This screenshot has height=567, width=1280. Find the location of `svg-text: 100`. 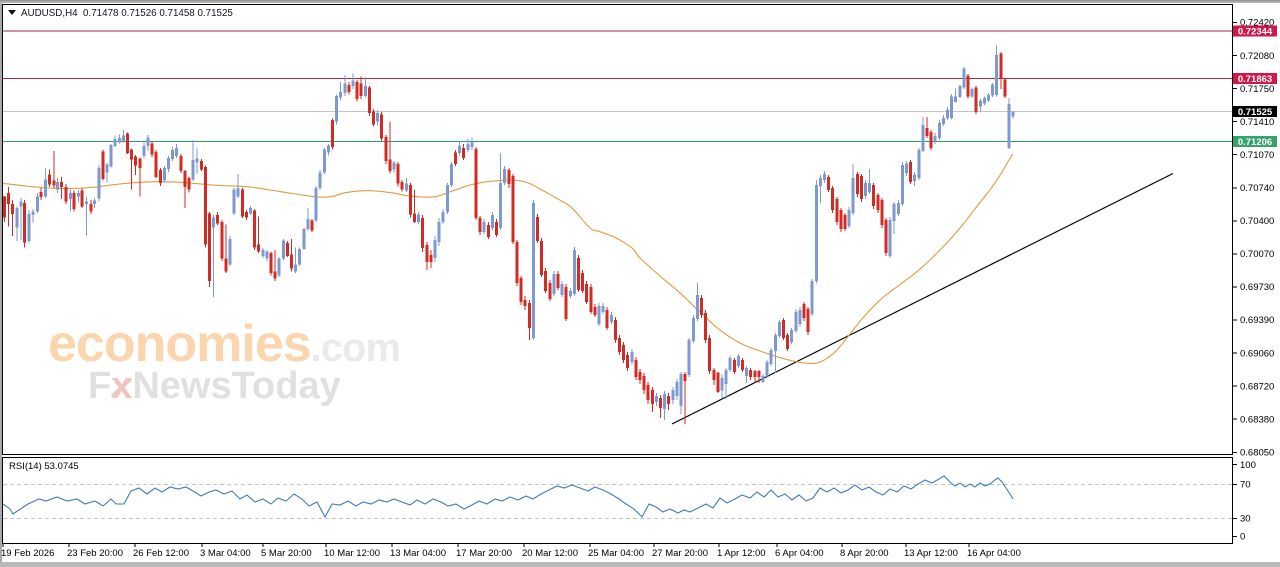

svg-text: 100 is located at coordinates (1248, 465).